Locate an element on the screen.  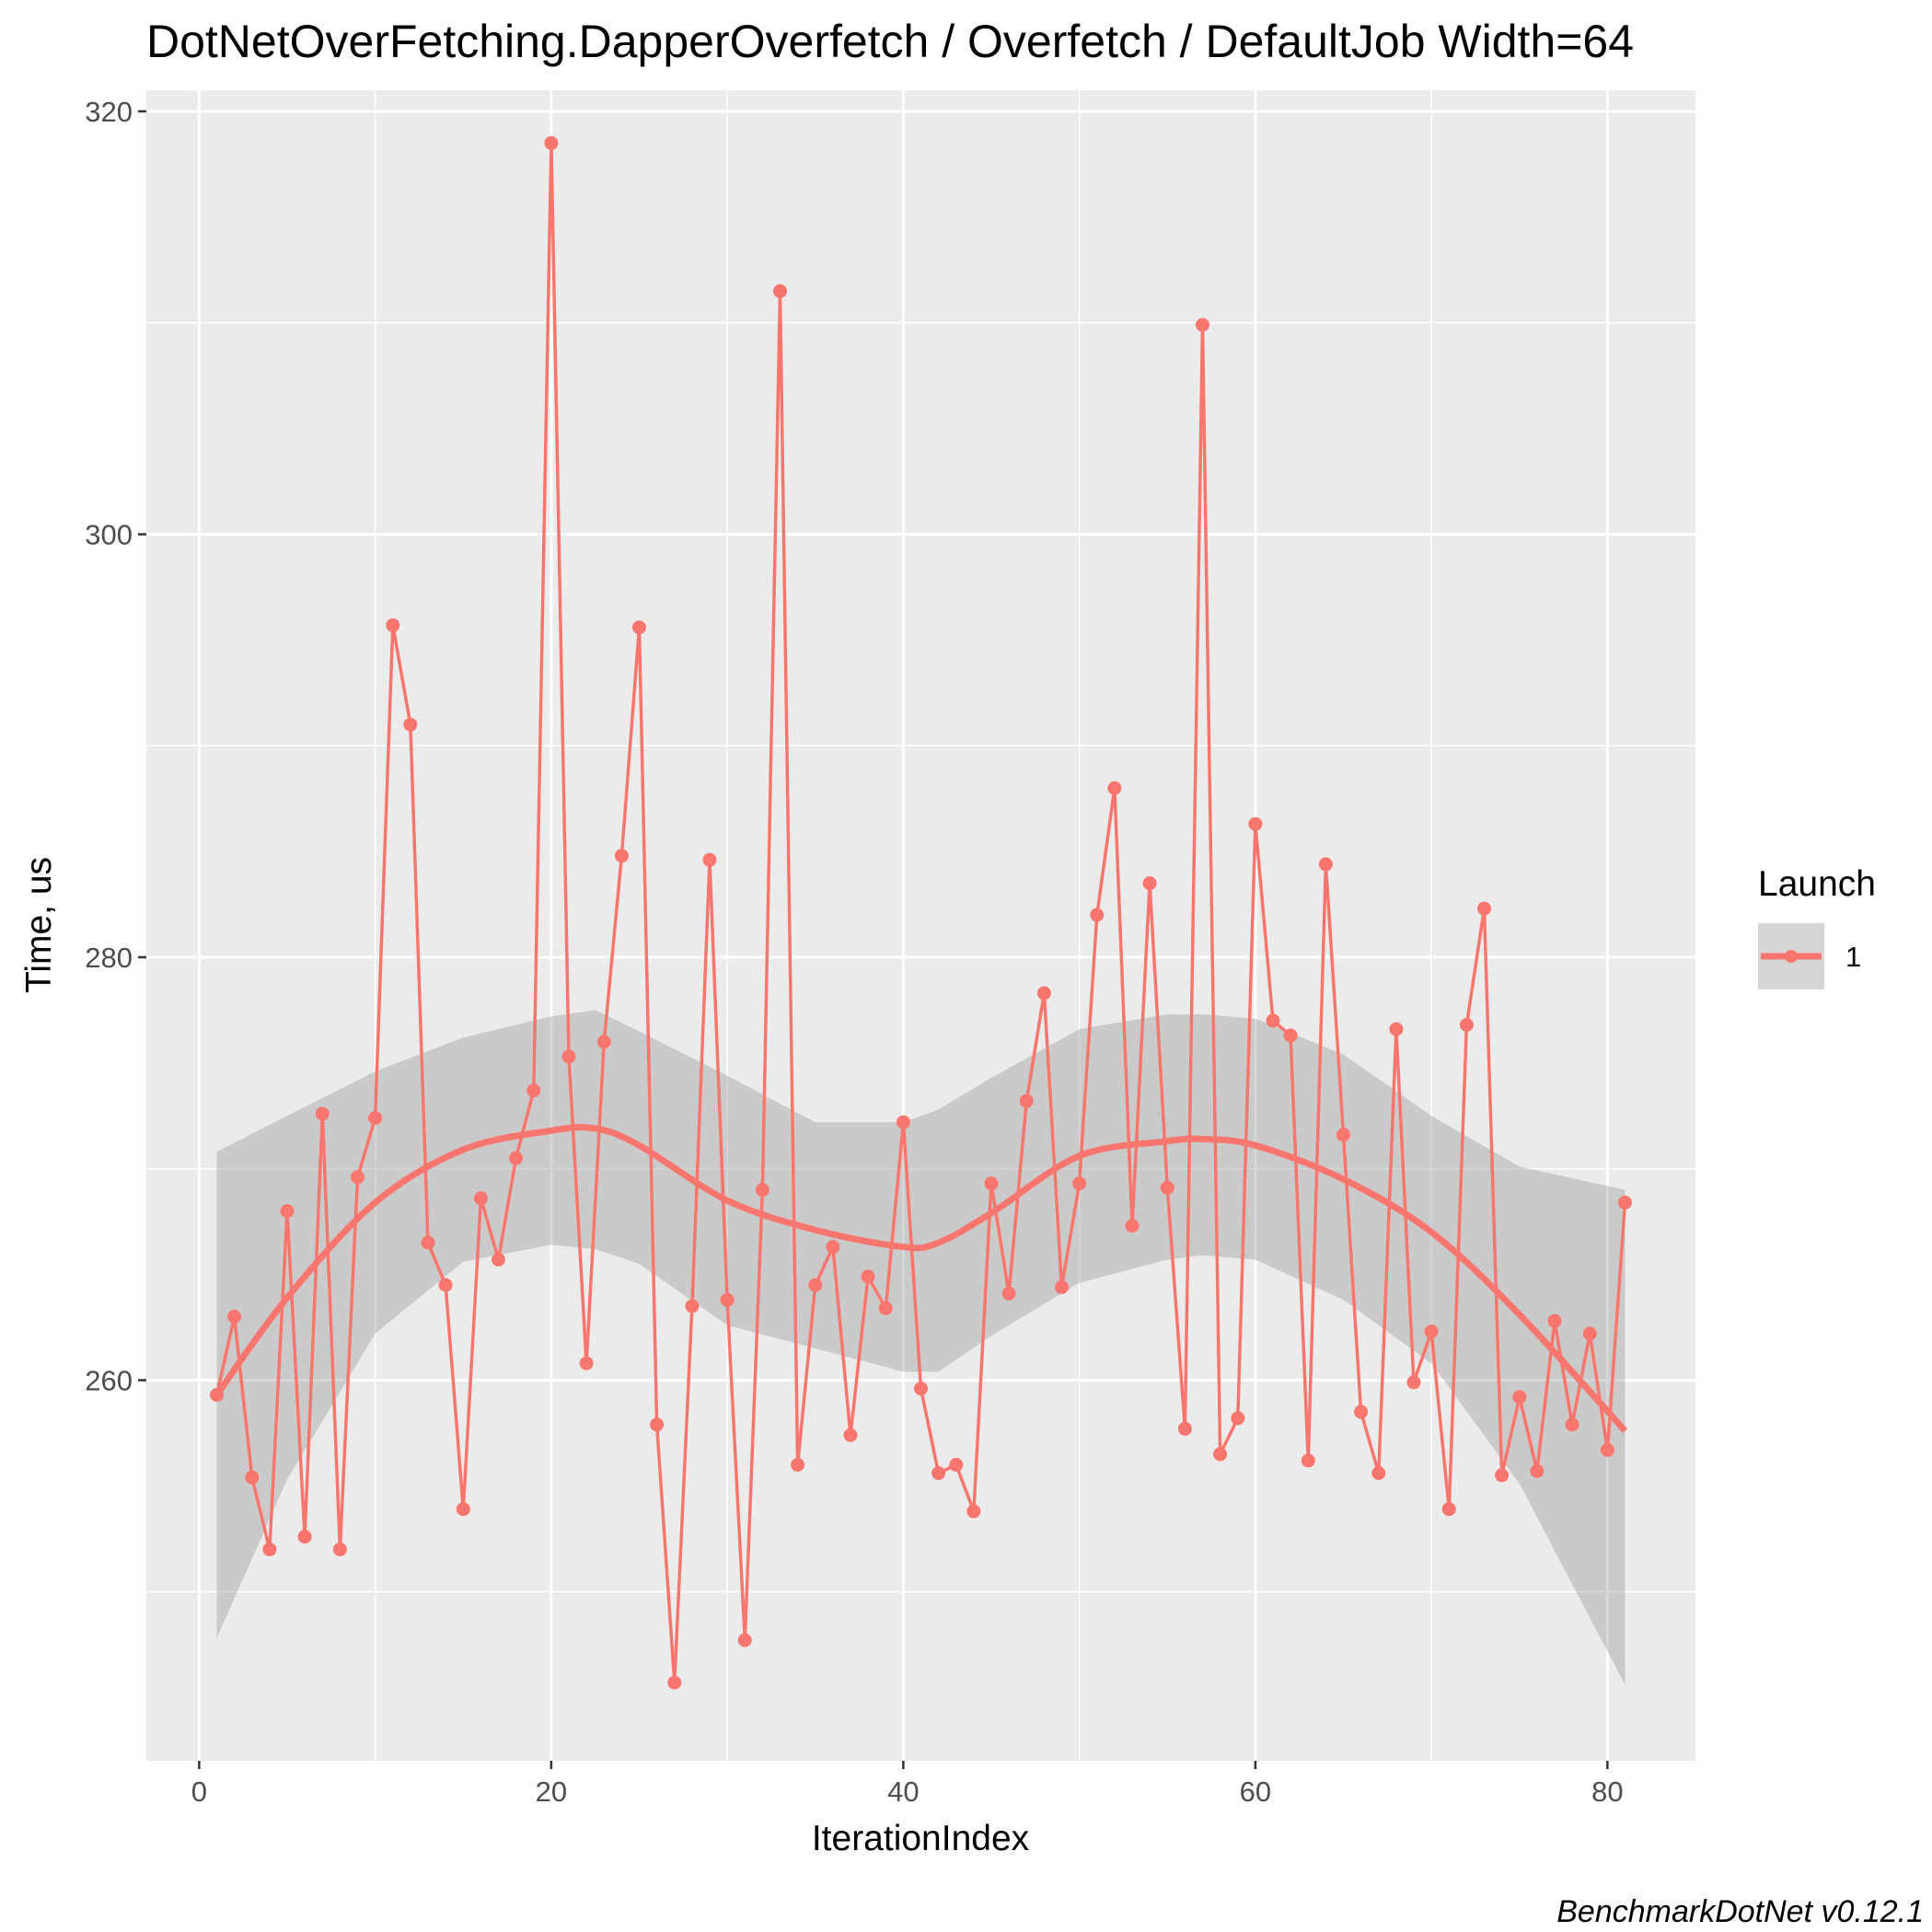
x-tick-label: 60 is located at coordinates (1256, 1792).